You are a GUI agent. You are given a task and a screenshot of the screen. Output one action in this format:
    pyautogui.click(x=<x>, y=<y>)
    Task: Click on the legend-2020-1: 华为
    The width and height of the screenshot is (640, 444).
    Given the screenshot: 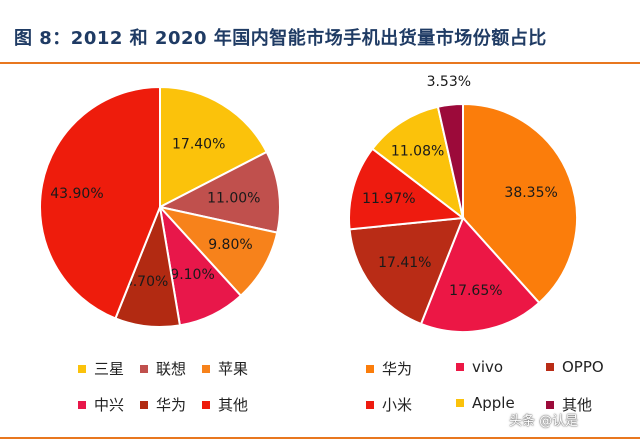 What is the action you would take?
    pyautogui.click(x=389, y=368)
    